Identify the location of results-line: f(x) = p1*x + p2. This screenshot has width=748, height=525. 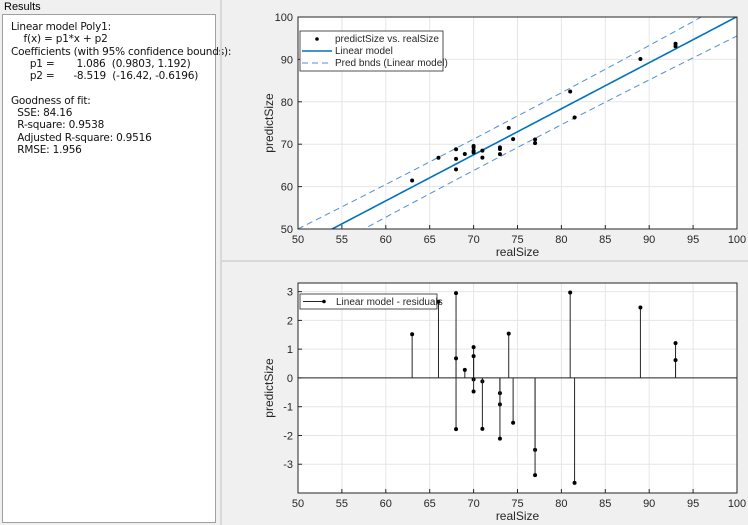
(59, 39).